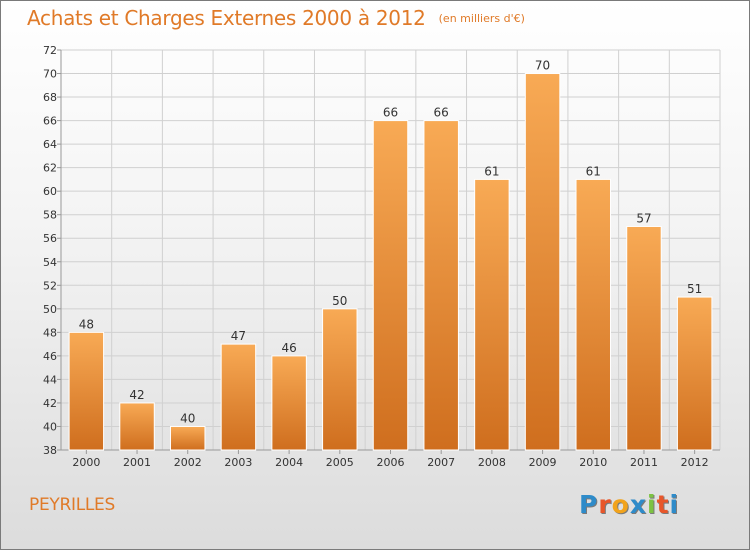  I want to click on logo-letter: t, so click(663, 504).